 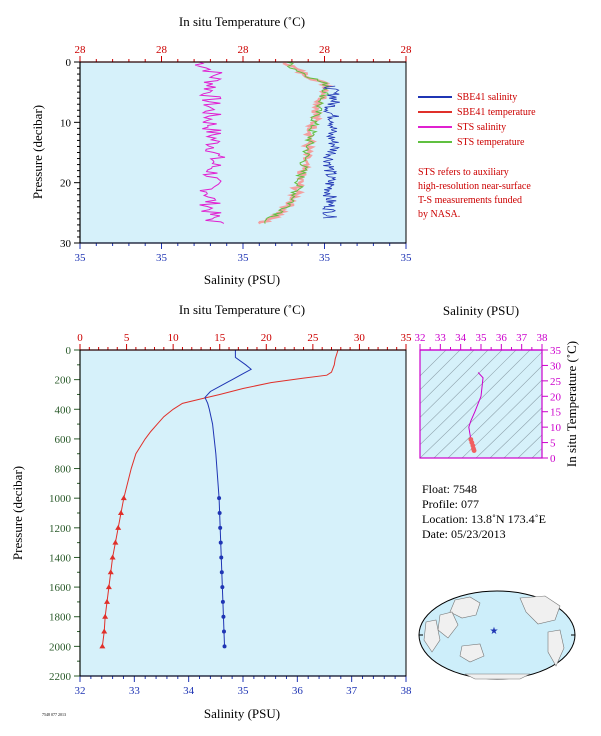 What do you see at coordinates (127, 338) in the screenshot?
I see `main-panel-temp-tick-label: 5` at bounding box center [127, 338].